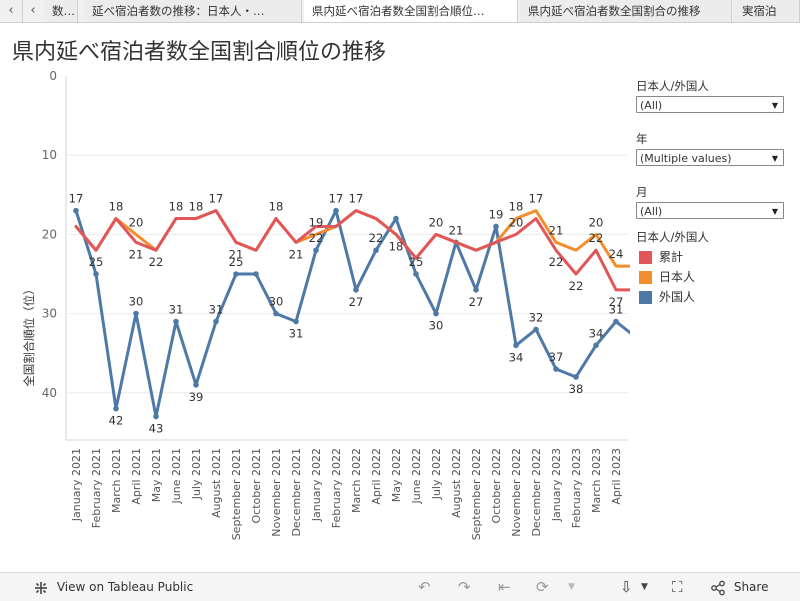  Describe the element at coordinates (626, 587) in the screenshot. I see `download-icon: ⇩` at that location.